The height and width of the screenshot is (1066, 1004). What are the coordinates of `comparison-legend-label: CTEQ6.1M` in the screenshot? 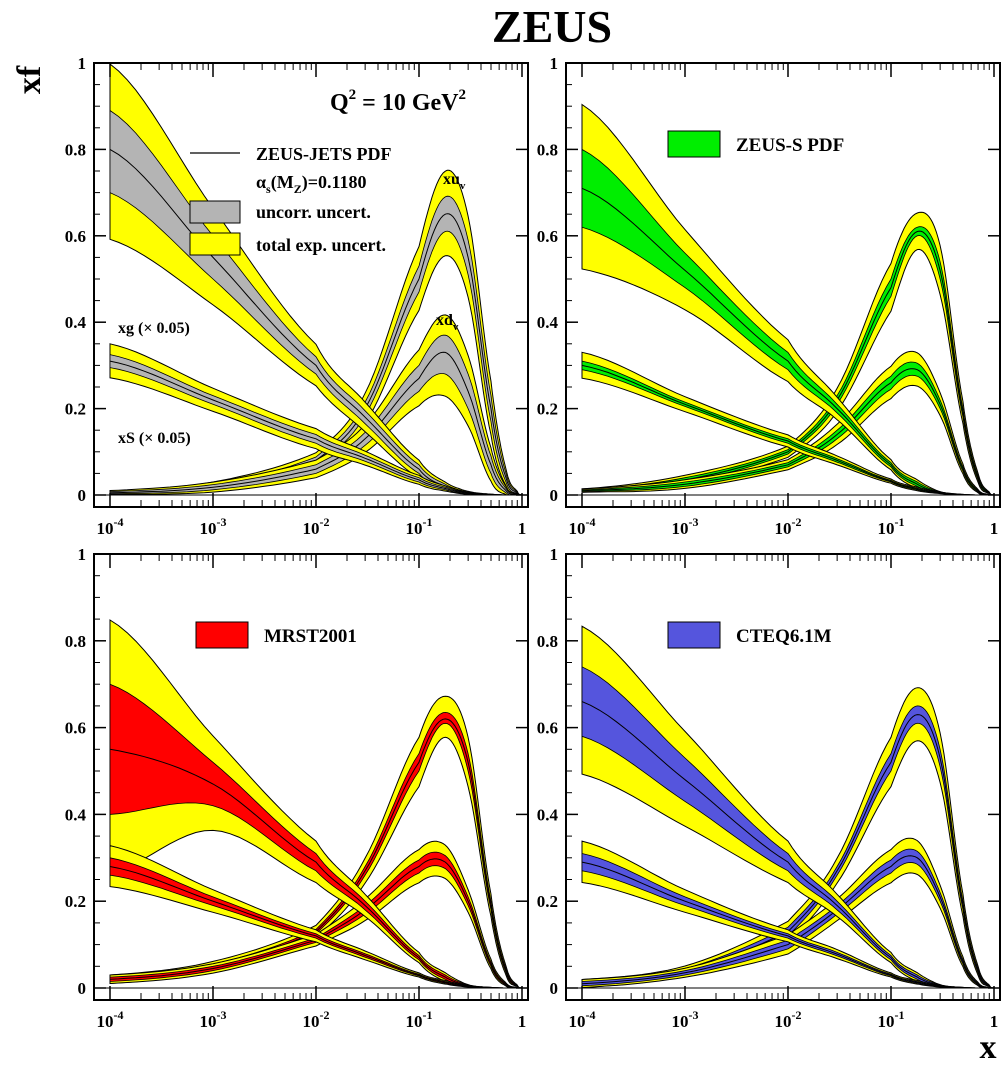 It's located at (784, 636).